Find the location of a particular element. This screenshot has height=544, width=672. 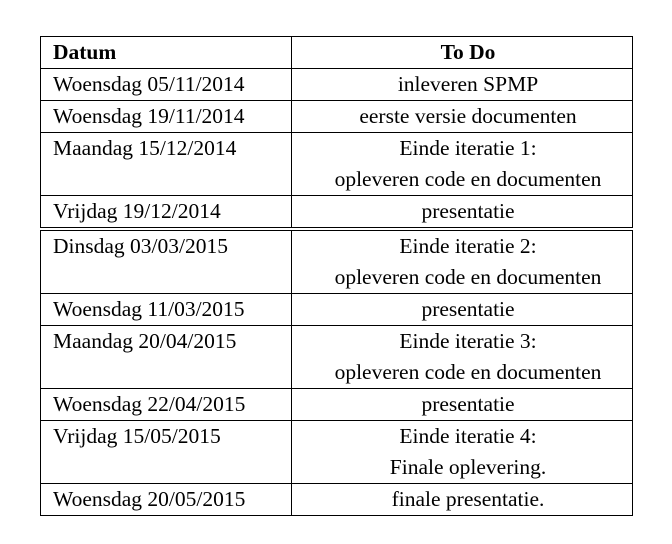

header-row: Datum To Do is located at coordinates (336, 52).